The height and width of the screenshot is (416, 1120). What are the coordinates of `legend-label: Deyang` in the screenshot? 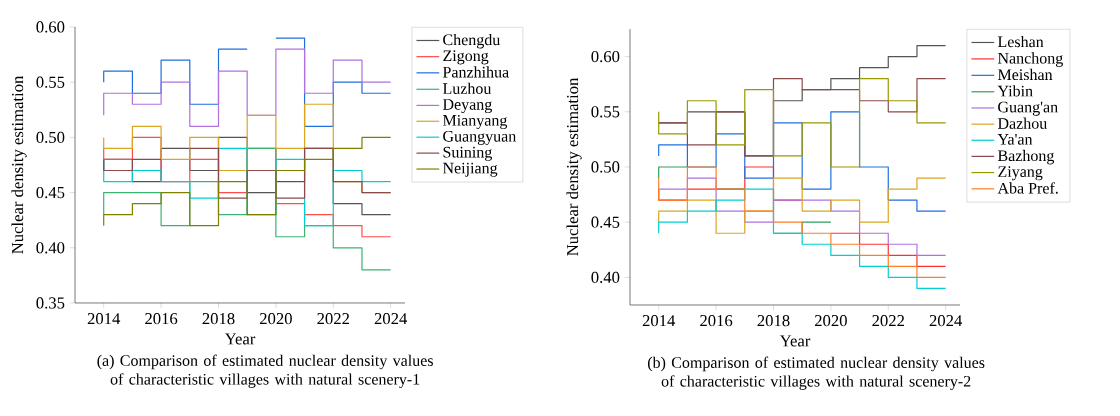 It's located at (467, 106).